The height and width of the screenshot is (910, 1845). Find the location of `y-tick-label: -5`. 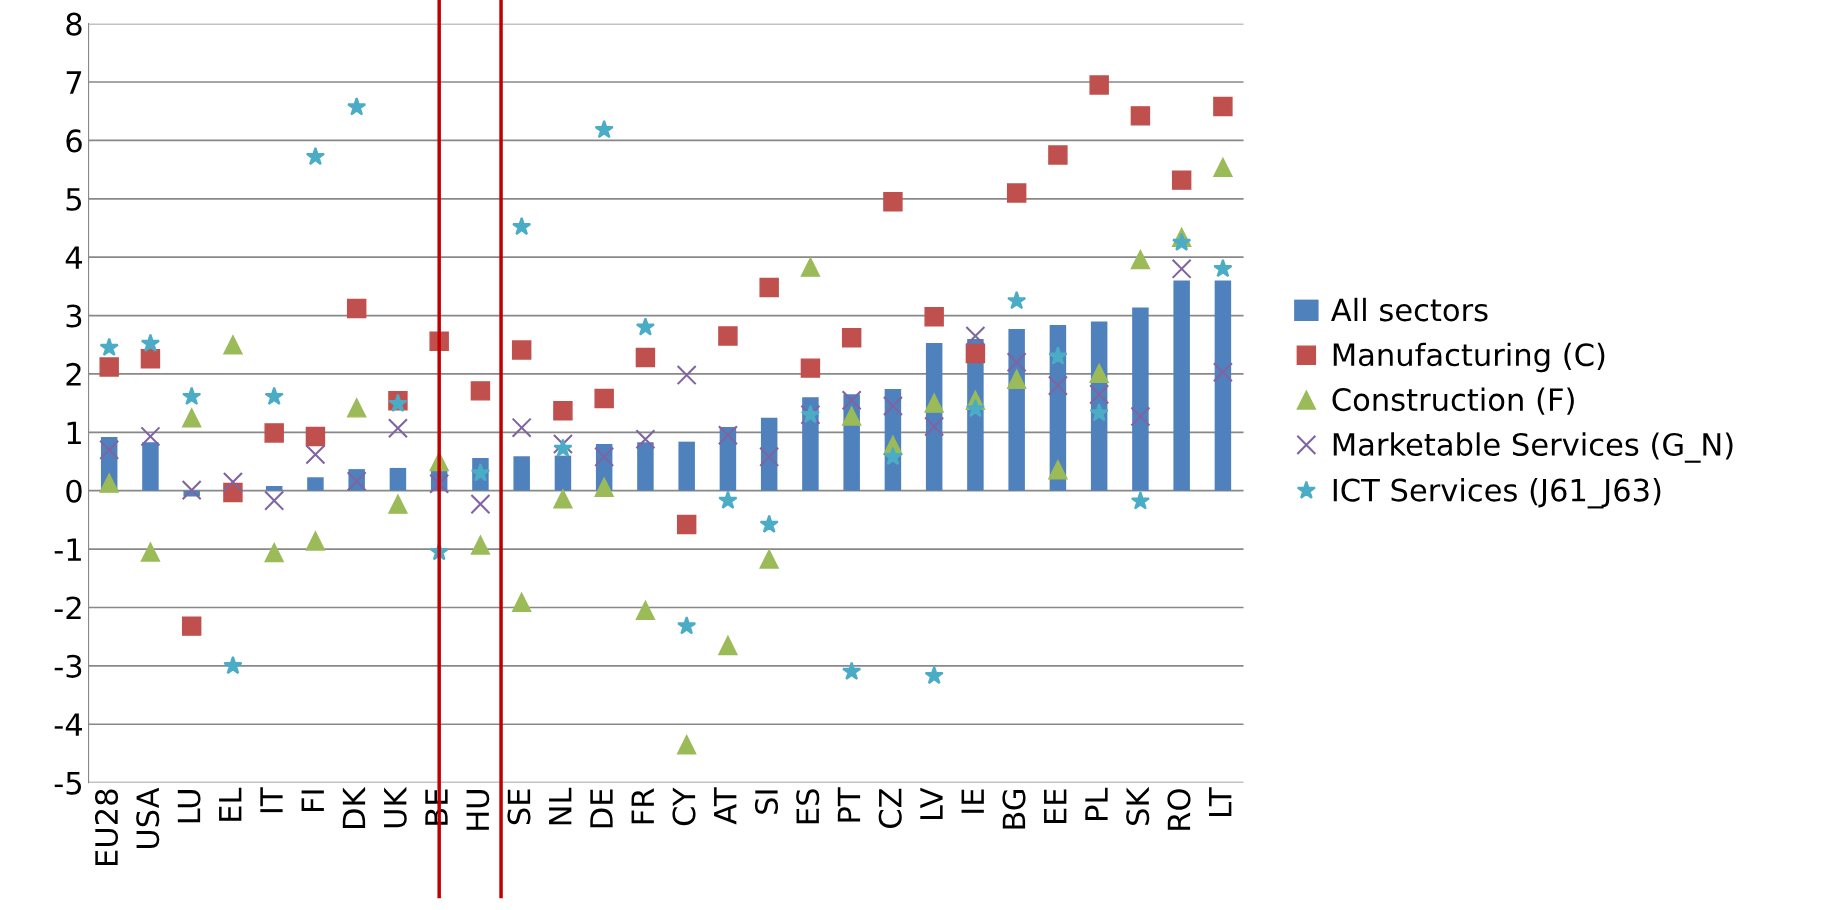

y-tick-label: -5 is located at coordinates (68, 783).